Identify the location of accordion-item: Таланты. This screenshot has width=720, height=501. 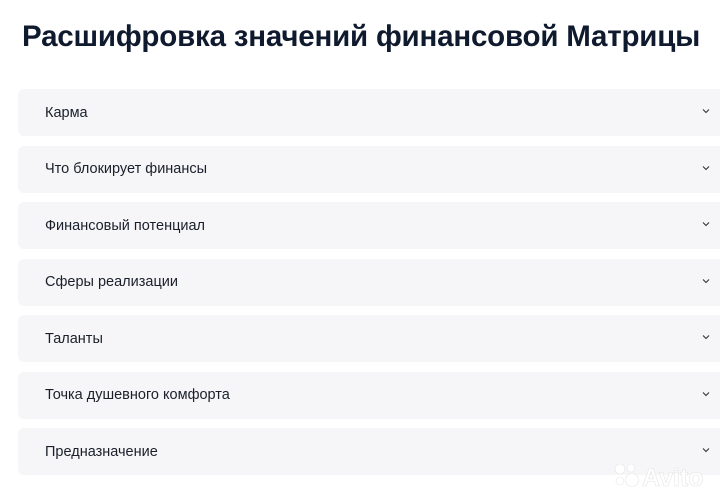
(369, 338).